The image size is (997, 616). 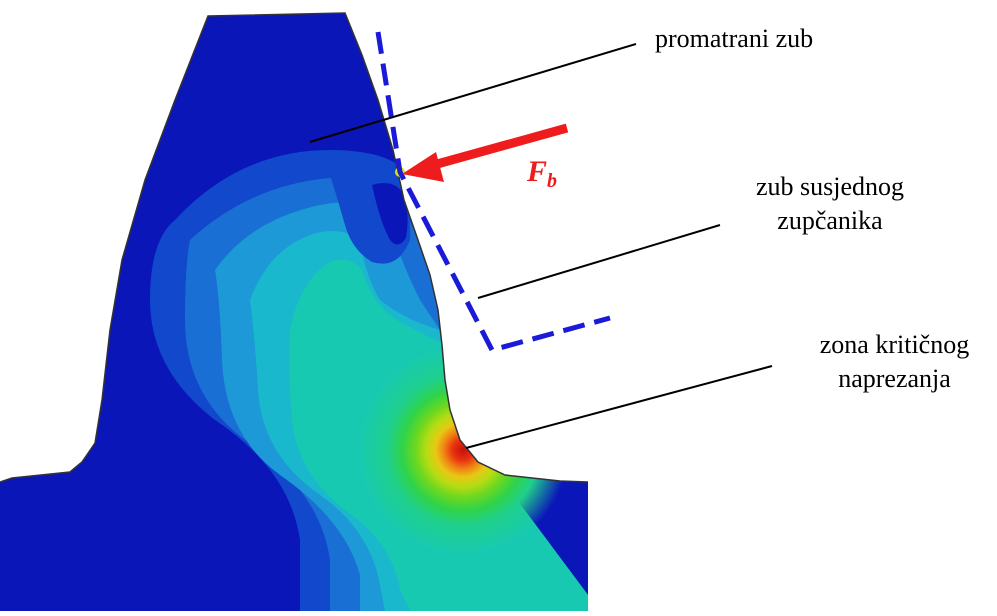 What do you see at coordinates (465, 455) in the screenshot?
I see `critical-stress-zone` at bounding box center [465, 455].